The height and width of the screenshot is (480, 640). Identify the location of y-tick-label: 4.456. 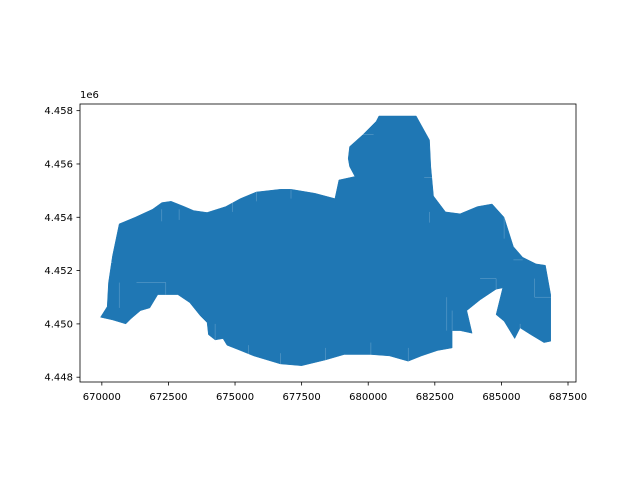
(58, 164).